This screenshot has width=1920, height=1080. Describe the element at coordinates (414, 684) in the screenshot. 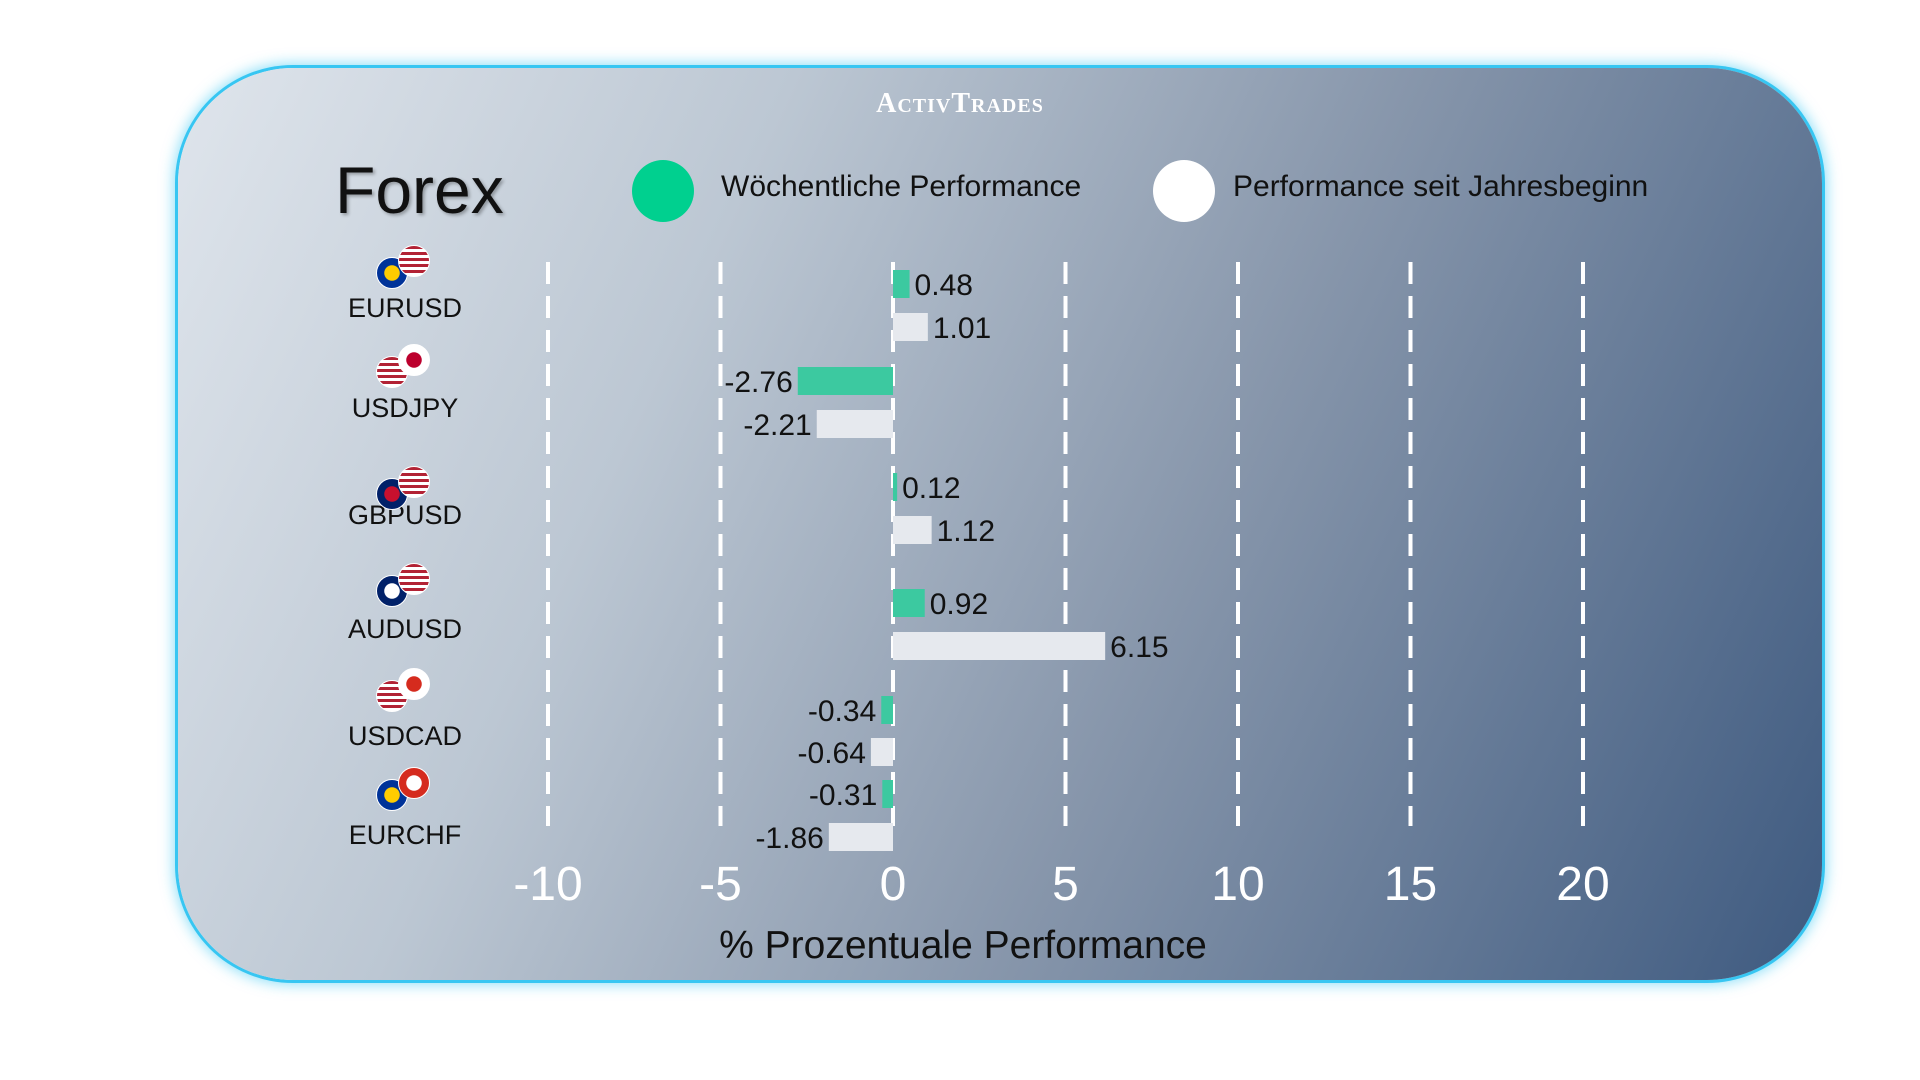

I see `cad-flag-icon` at that location.